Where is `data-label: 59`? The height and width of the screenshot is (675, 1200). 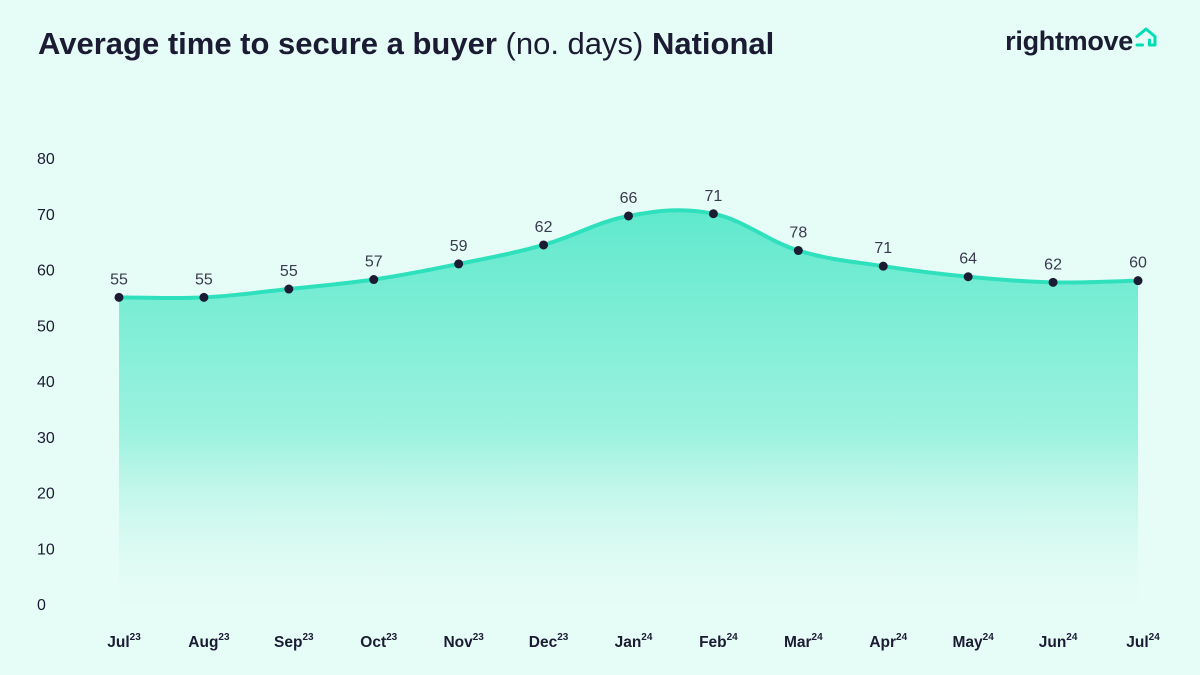 data-label: 59 is located at coordinates (459, 246).